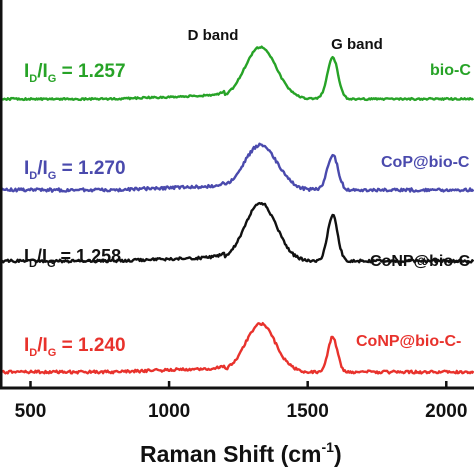 This screenshot has width=474, height=474. I want to click on d-band-label: D band, so click(213, 35).